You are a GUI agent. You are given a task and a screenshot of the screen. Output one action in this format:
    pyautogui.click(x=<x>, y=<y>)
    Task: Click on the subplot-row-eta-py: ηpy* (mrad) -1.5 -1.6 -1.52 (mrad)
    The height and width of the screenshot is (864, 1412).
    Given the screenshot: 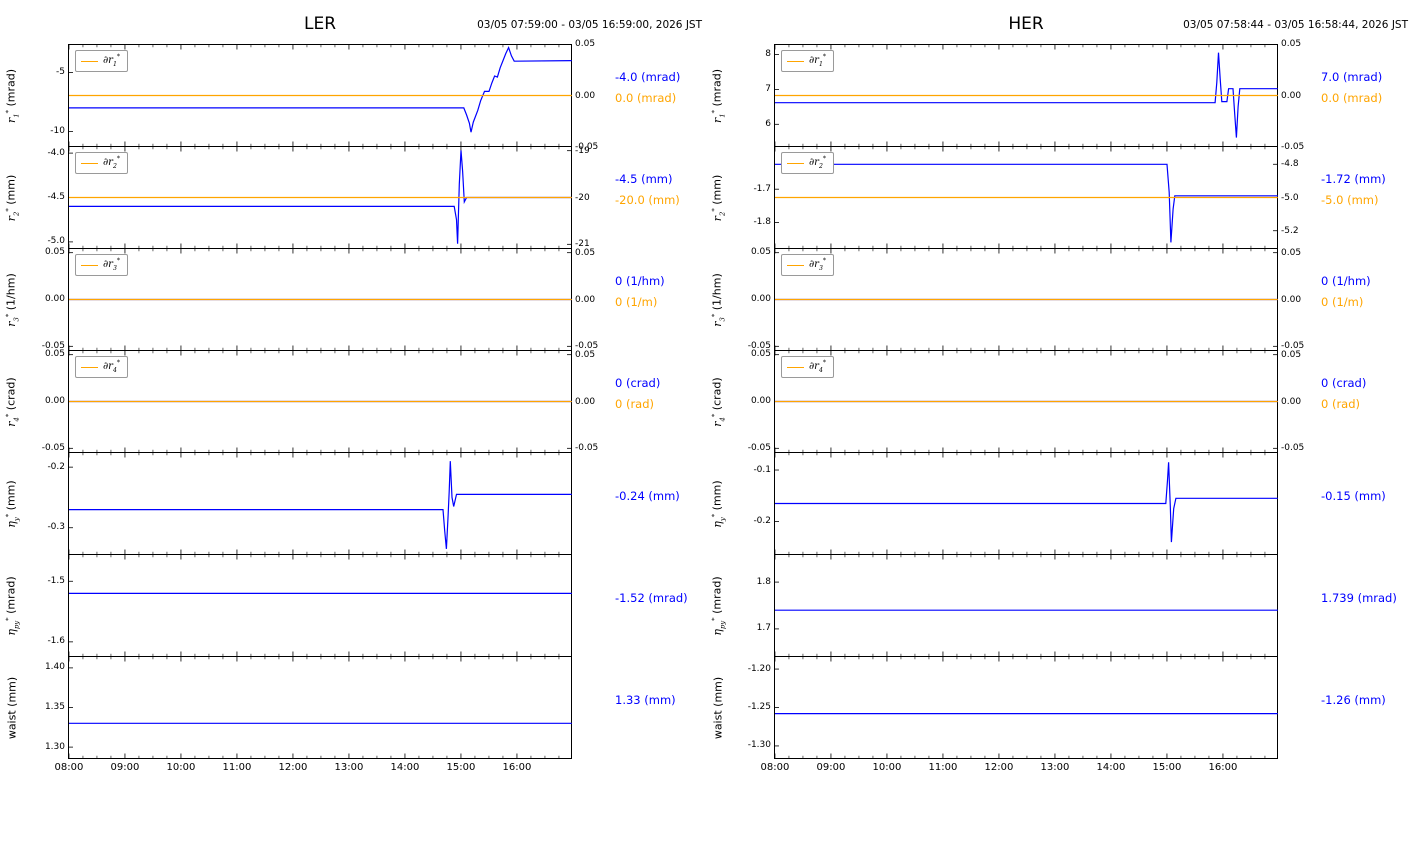 What is the action you would take?
    pyautogui.click(x=353, y=605)
    